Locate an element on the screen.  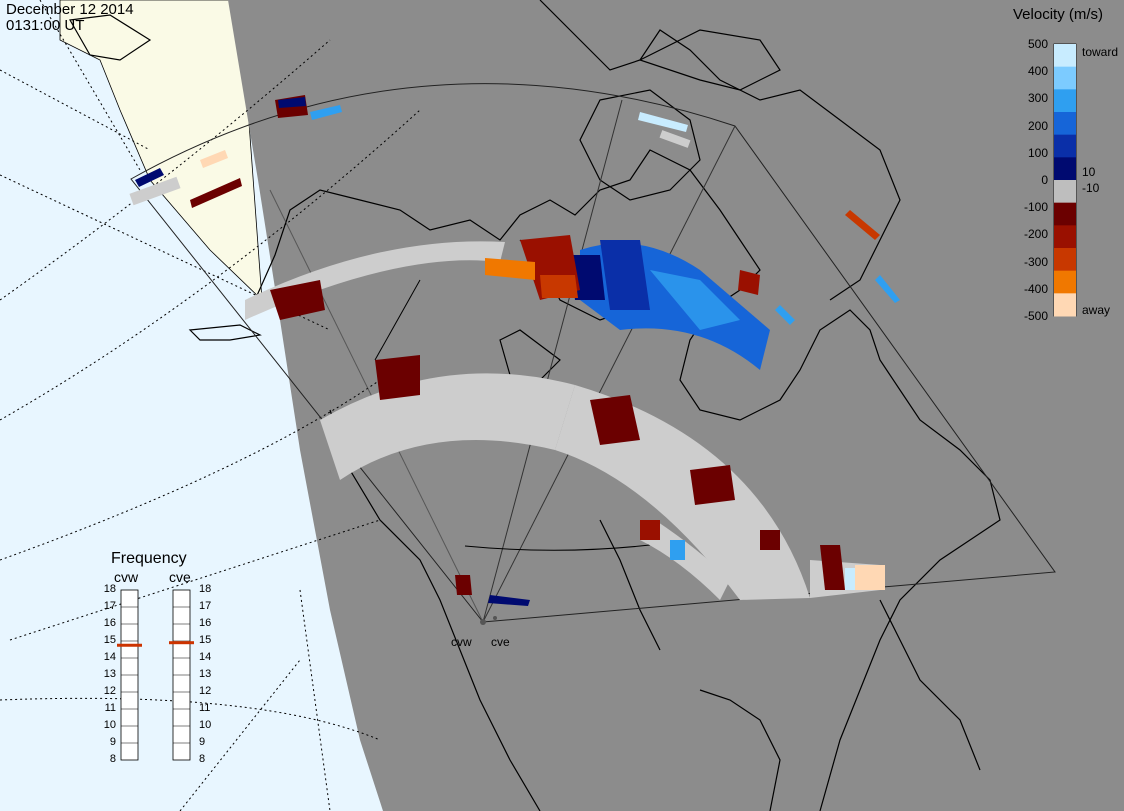
colorbar-tick-label: -200 is located at coordinates (1035, 234).